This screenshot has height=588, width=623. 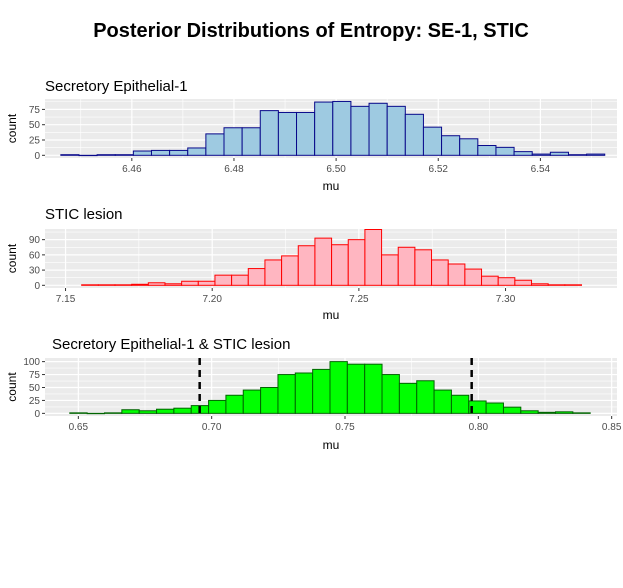 What do you see at coordinates (171, 344) in the screenshot?
I see `panel-title: Secretory Epithelial-1 & STIC lesion` at bounding box center [171, 344].